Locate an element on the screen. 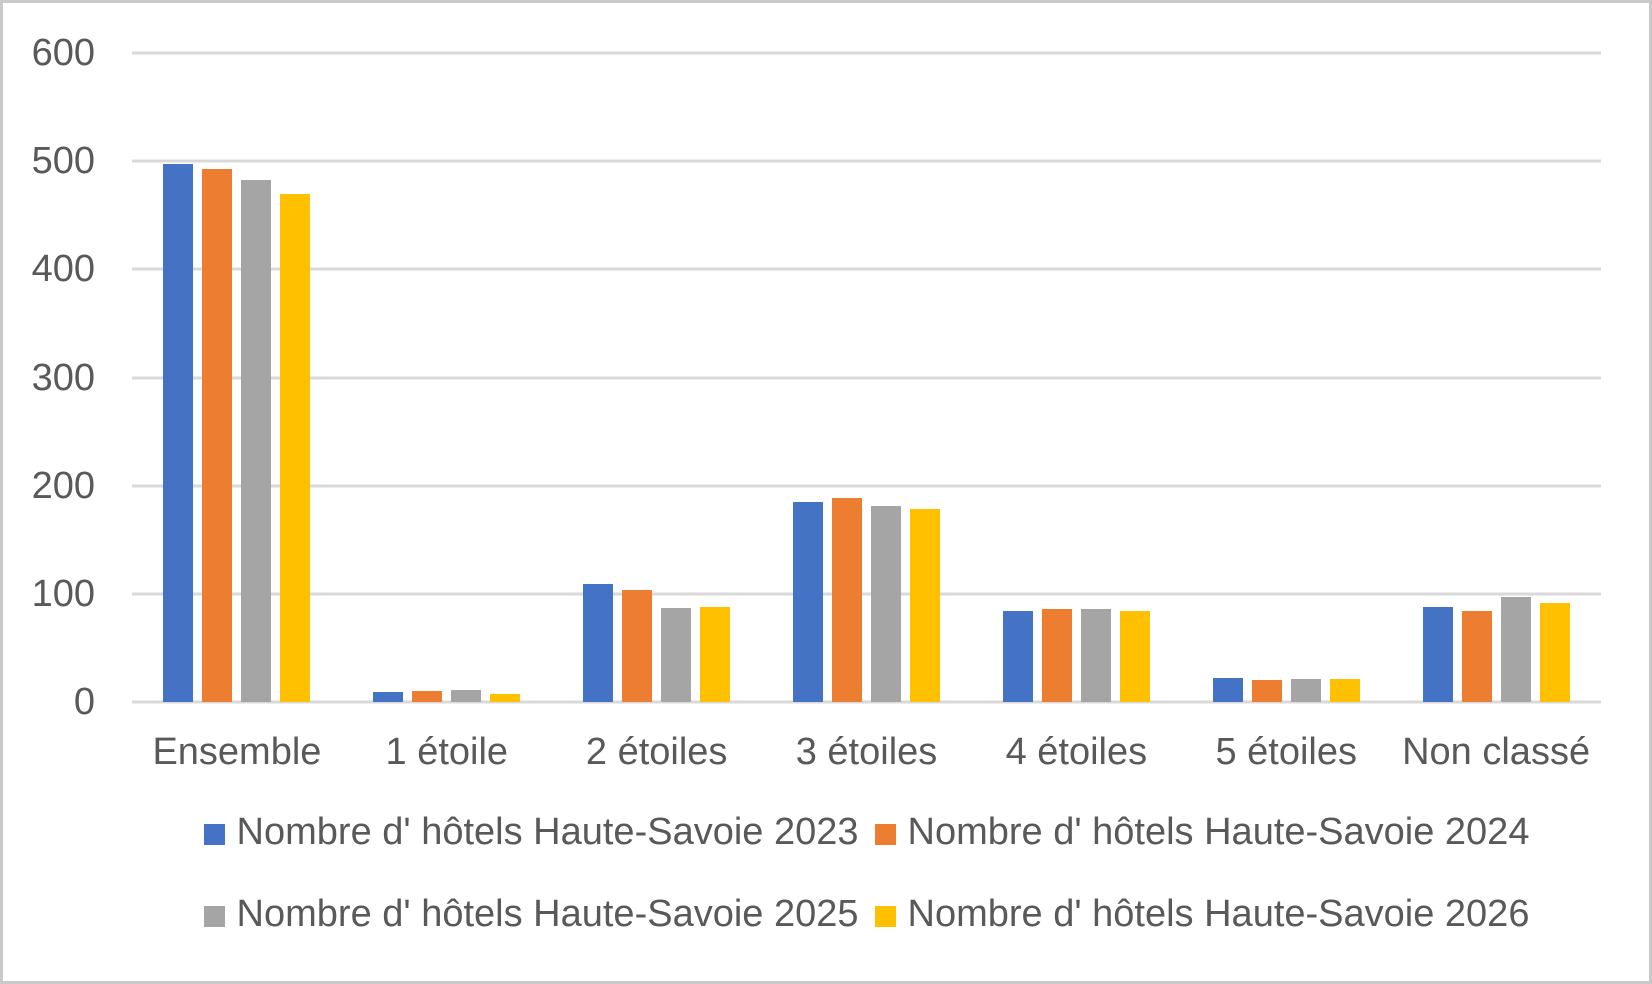 The height and width of the screenshot is (984, 1652). legend-item: Nombre d' hôtels Haute-Savoie 2026 is located at coordinates (1202, 914).